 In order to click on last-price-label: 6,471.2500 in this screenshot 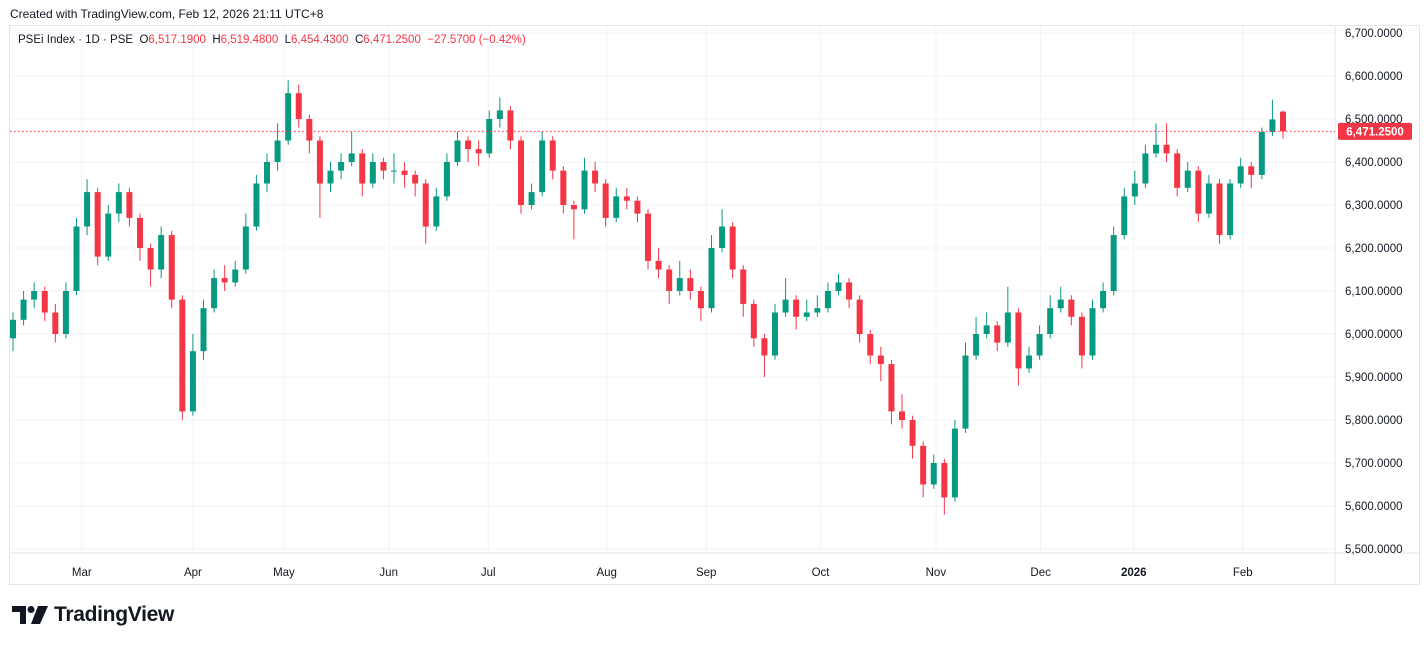, I will do `click(1375, 132)`.